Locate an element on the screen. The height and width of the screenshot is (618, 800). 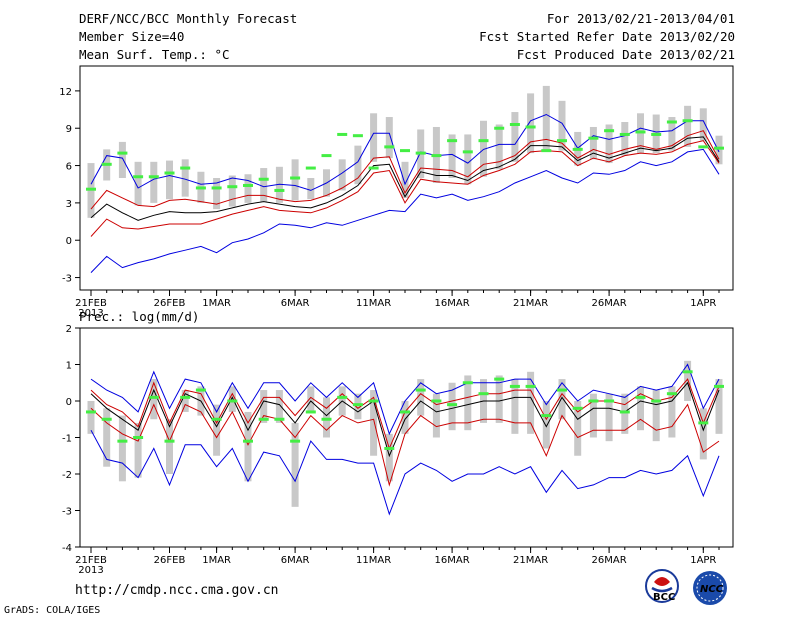
chart1-xsublabel: 2013 is located at coordinates (90, 313).